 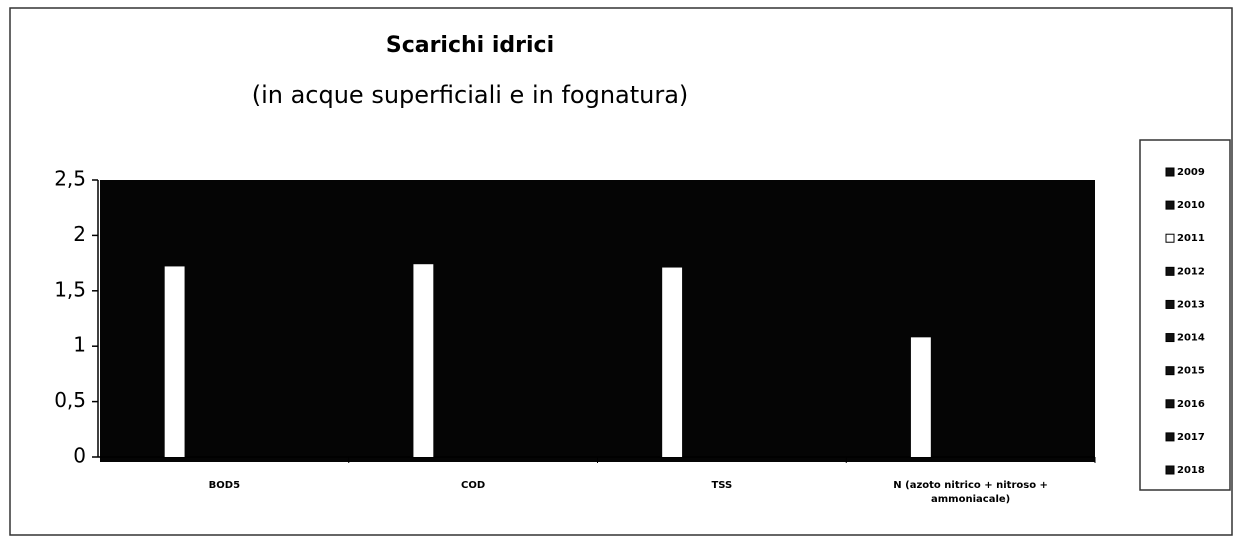 What do you see at coordinates (224, 485) in the screenshot?
I see `x-tick-label: BOD5` at bounding box center [224, 485].